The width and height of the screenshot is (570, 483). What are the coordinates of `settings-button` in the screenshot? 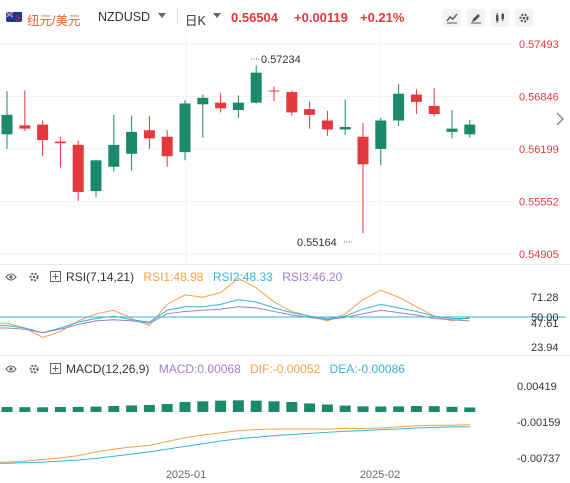 It's located at (524, 18).